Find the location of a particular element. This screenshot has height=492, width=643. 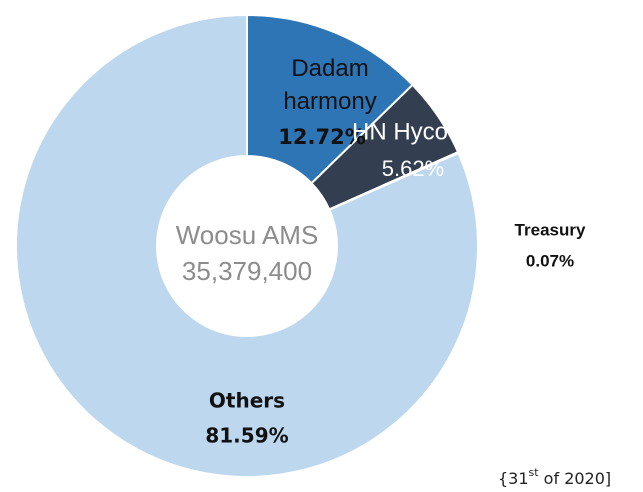

slice-value: 0.07% is located at coordinates (550, 260).